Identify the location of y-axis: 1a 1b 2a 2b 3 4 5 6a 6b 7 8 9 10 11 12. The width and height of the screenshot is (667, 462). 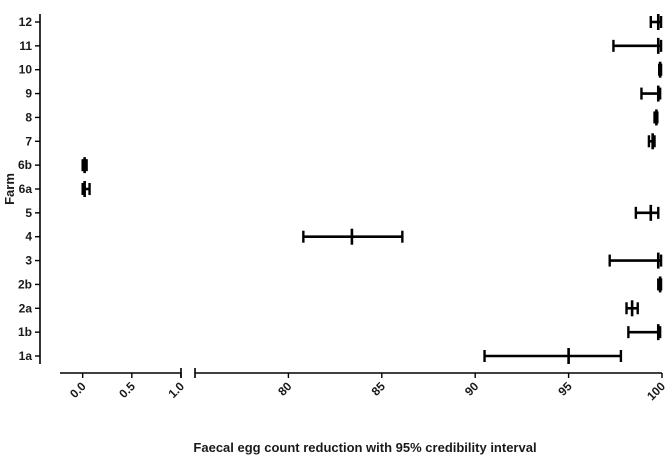
(29, 189).